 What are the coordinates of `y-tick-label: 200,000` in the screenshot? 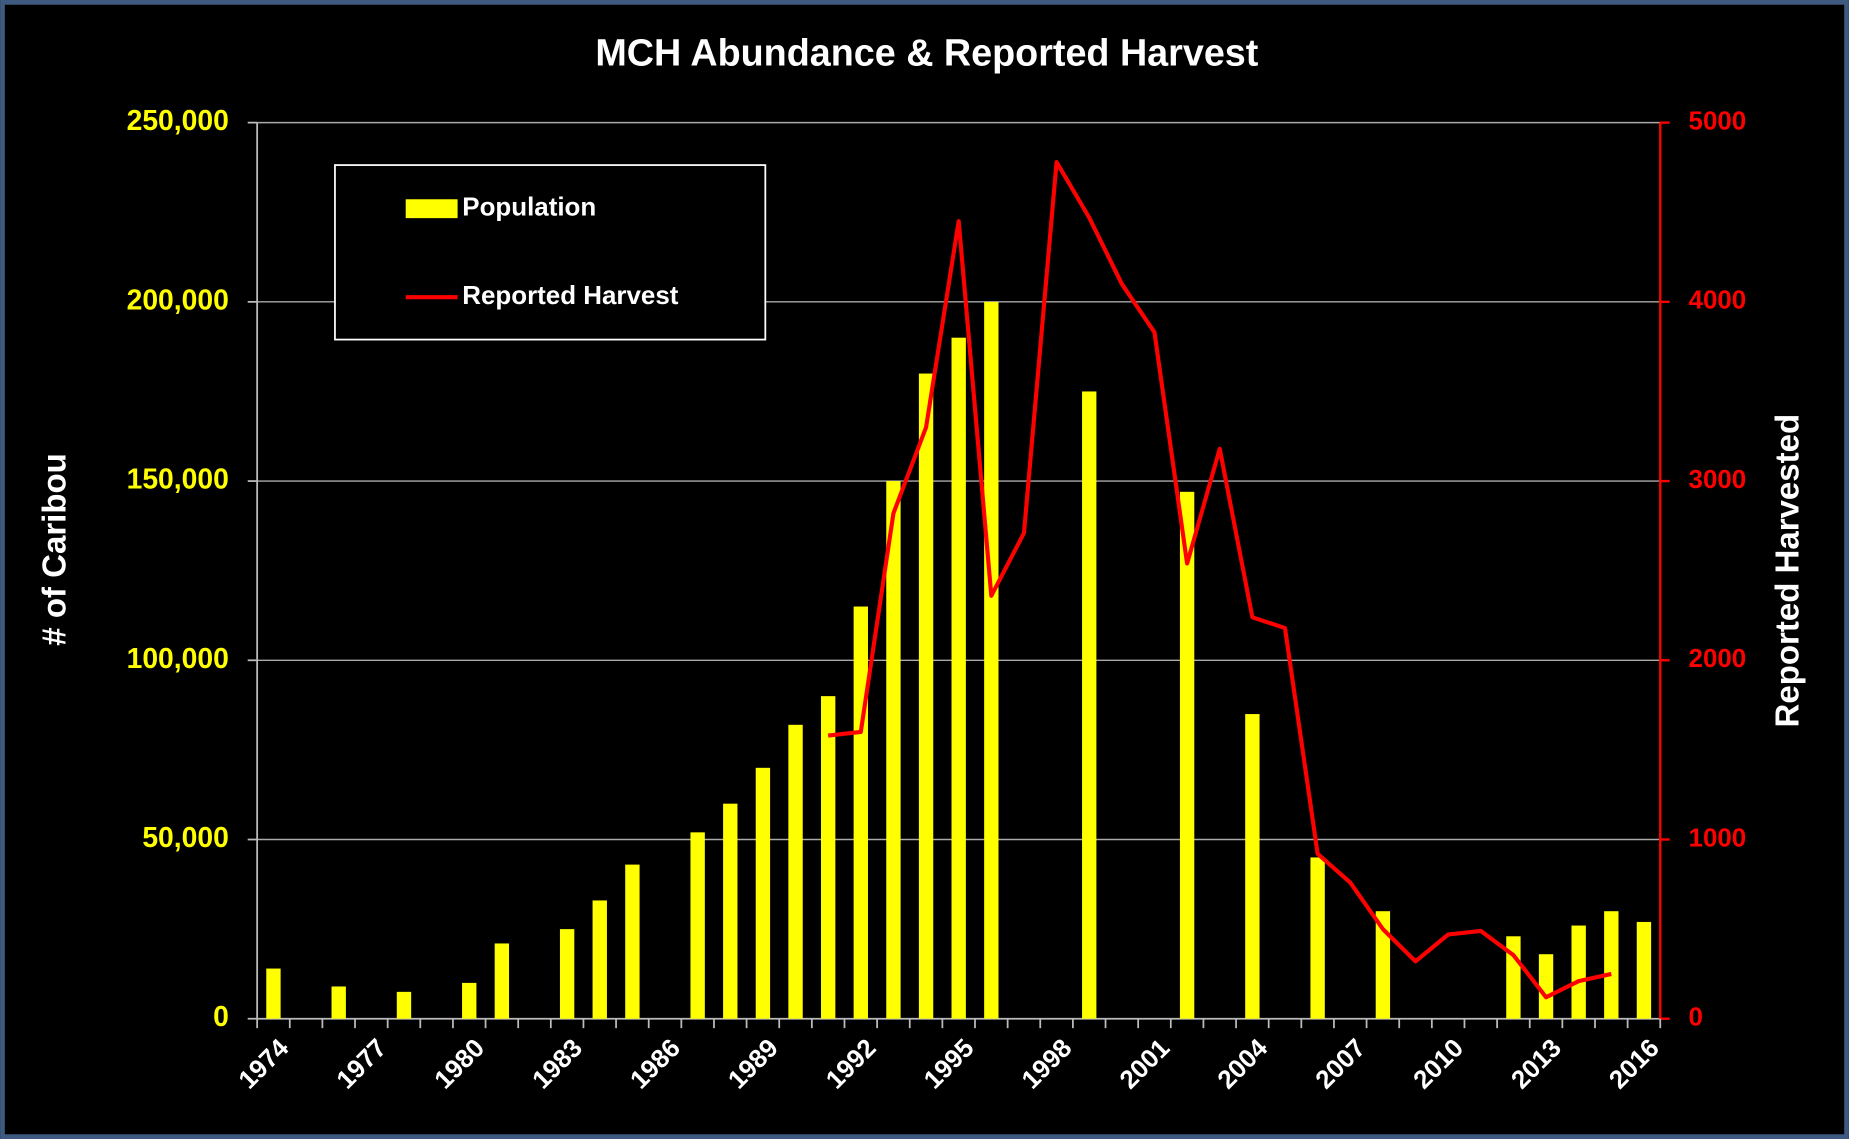 It's located at (178, 299).